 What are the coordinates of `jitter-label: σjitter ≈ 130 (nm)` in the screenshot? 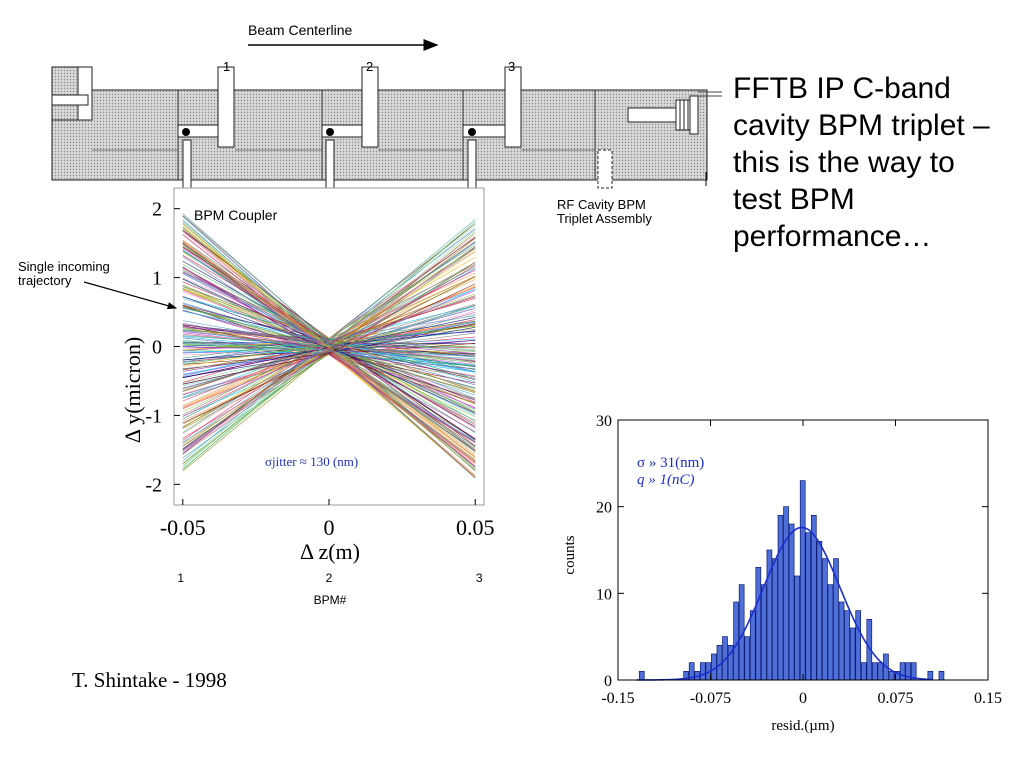 It's located at (311, 461).